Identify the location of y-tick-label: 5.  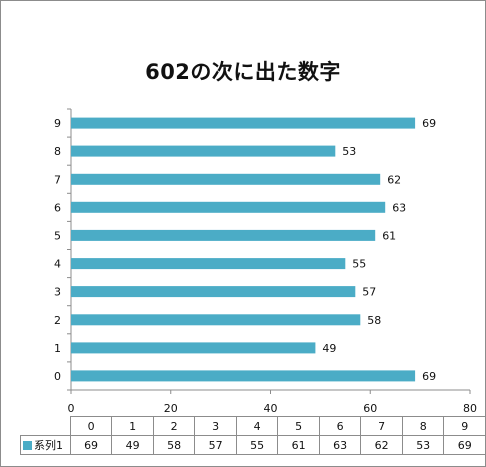
(57, 235).